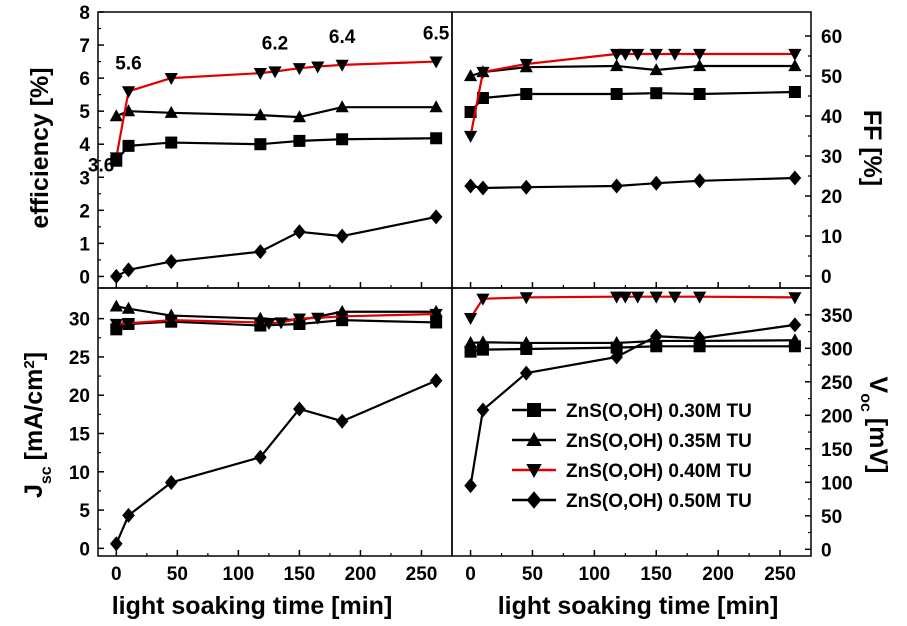 The height and width of the screenshot is (626, 907). Describe the element at coordinates (84, 511) in the screenshot. I see `y-tick-label-jsc: 5` at that location.